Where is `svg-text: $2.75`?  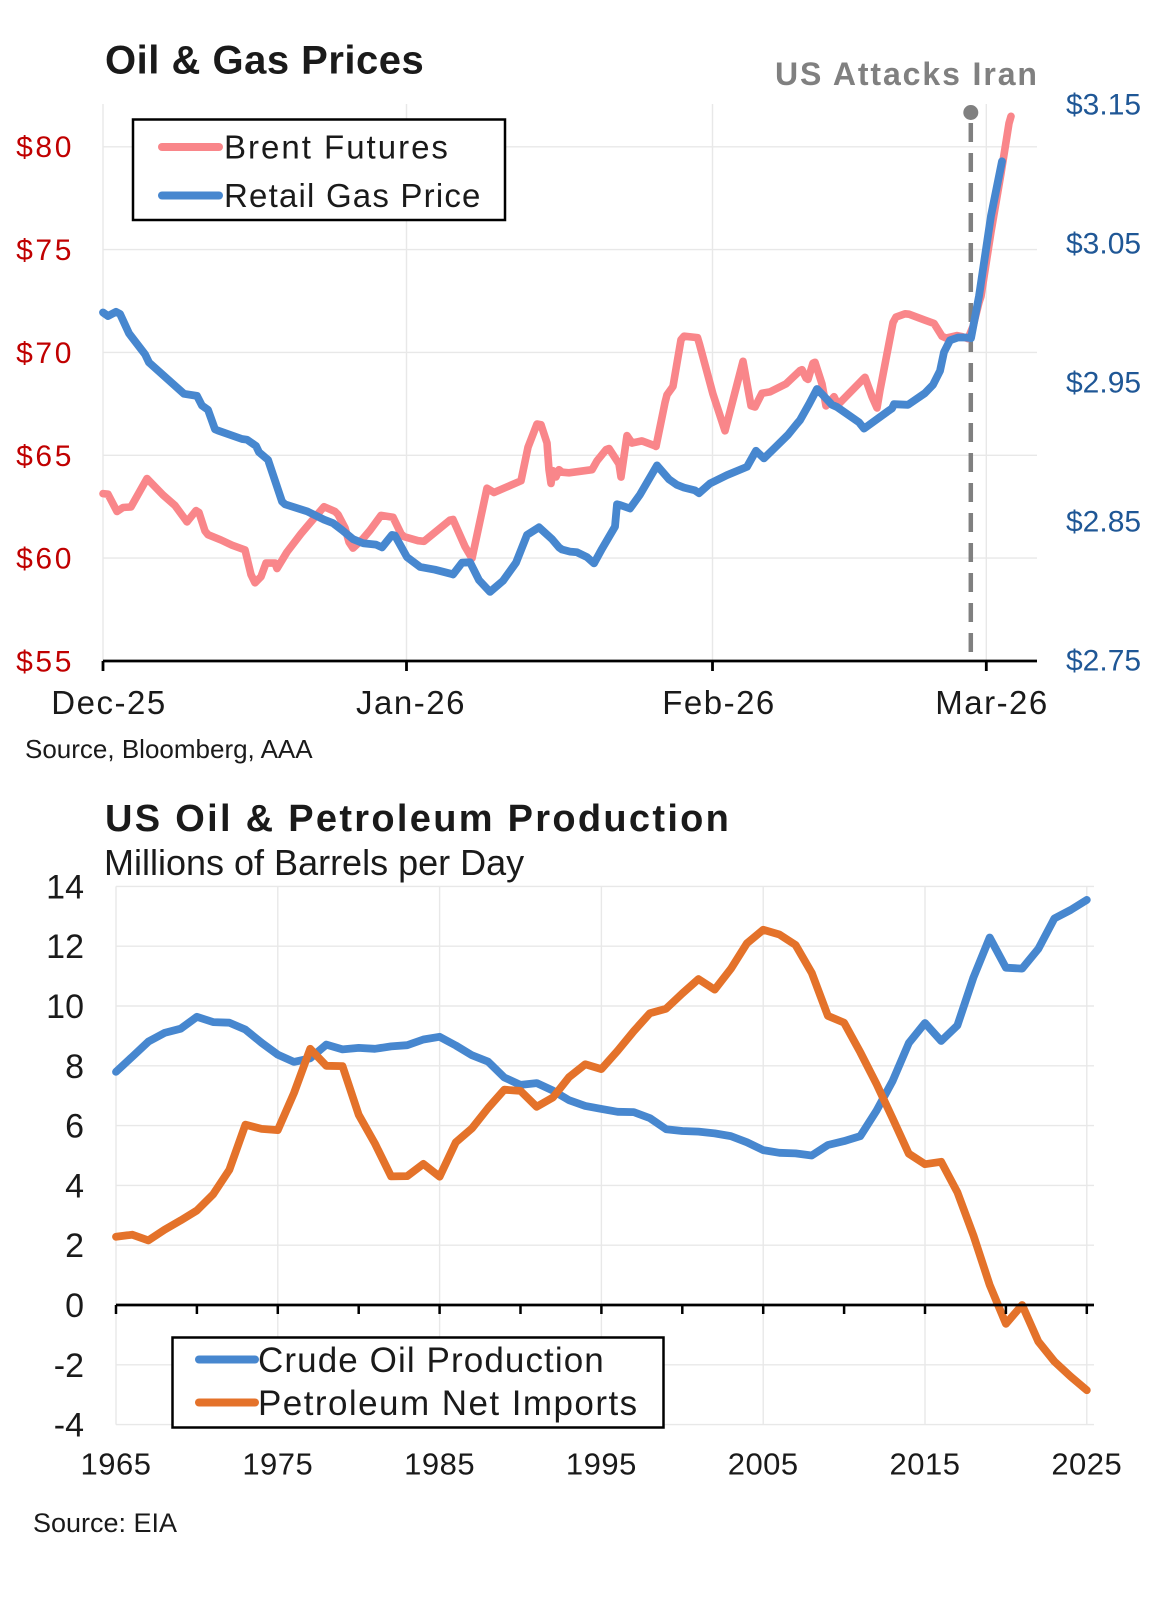 svg-text: $2.75 is located at coordinates (1103, 661).